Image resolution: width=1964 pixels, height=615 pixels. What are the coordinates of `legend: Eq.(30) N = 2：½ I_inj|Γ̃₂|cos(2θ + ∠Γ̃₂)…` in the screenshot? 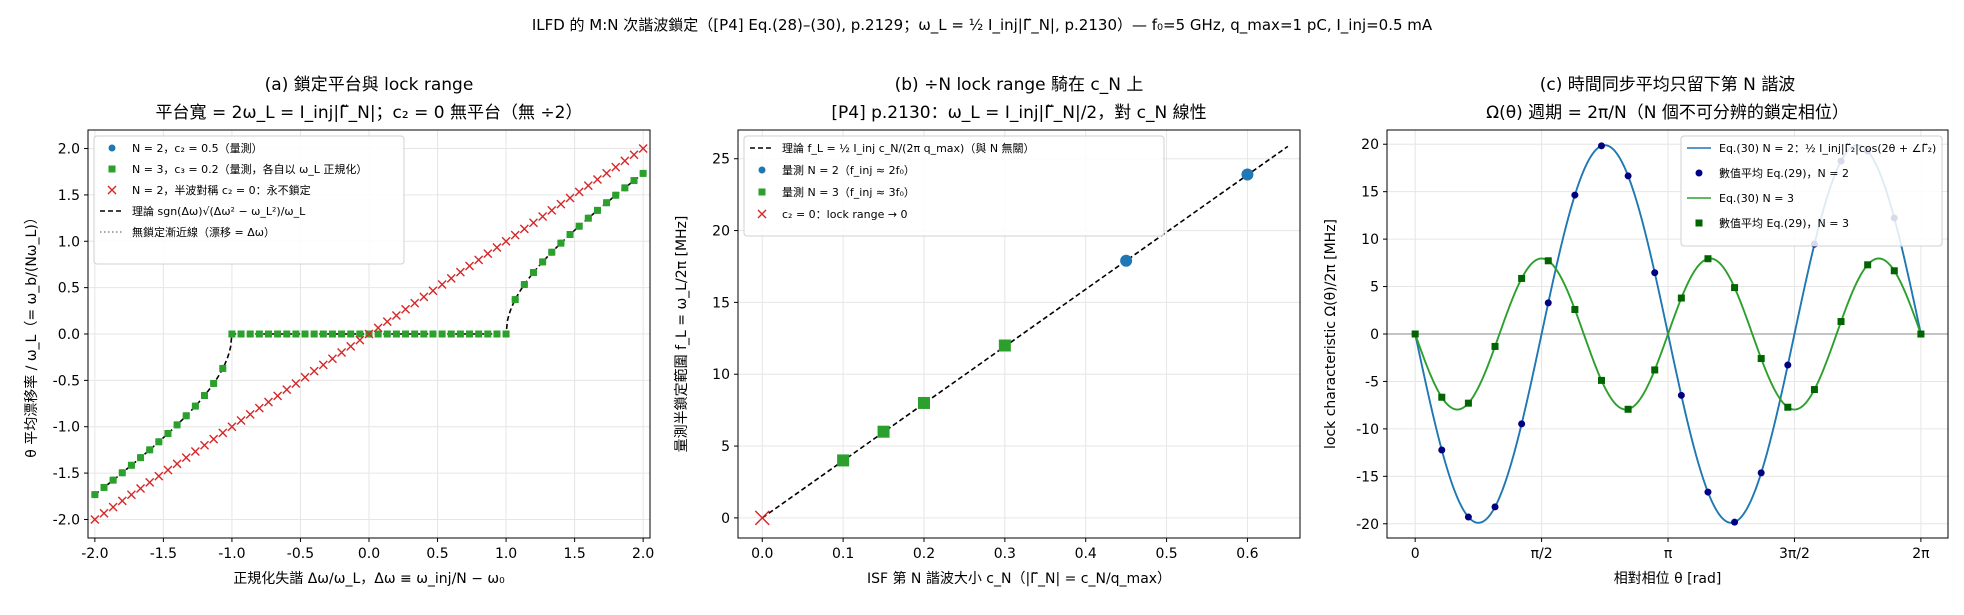 It's located at (1811, 191).